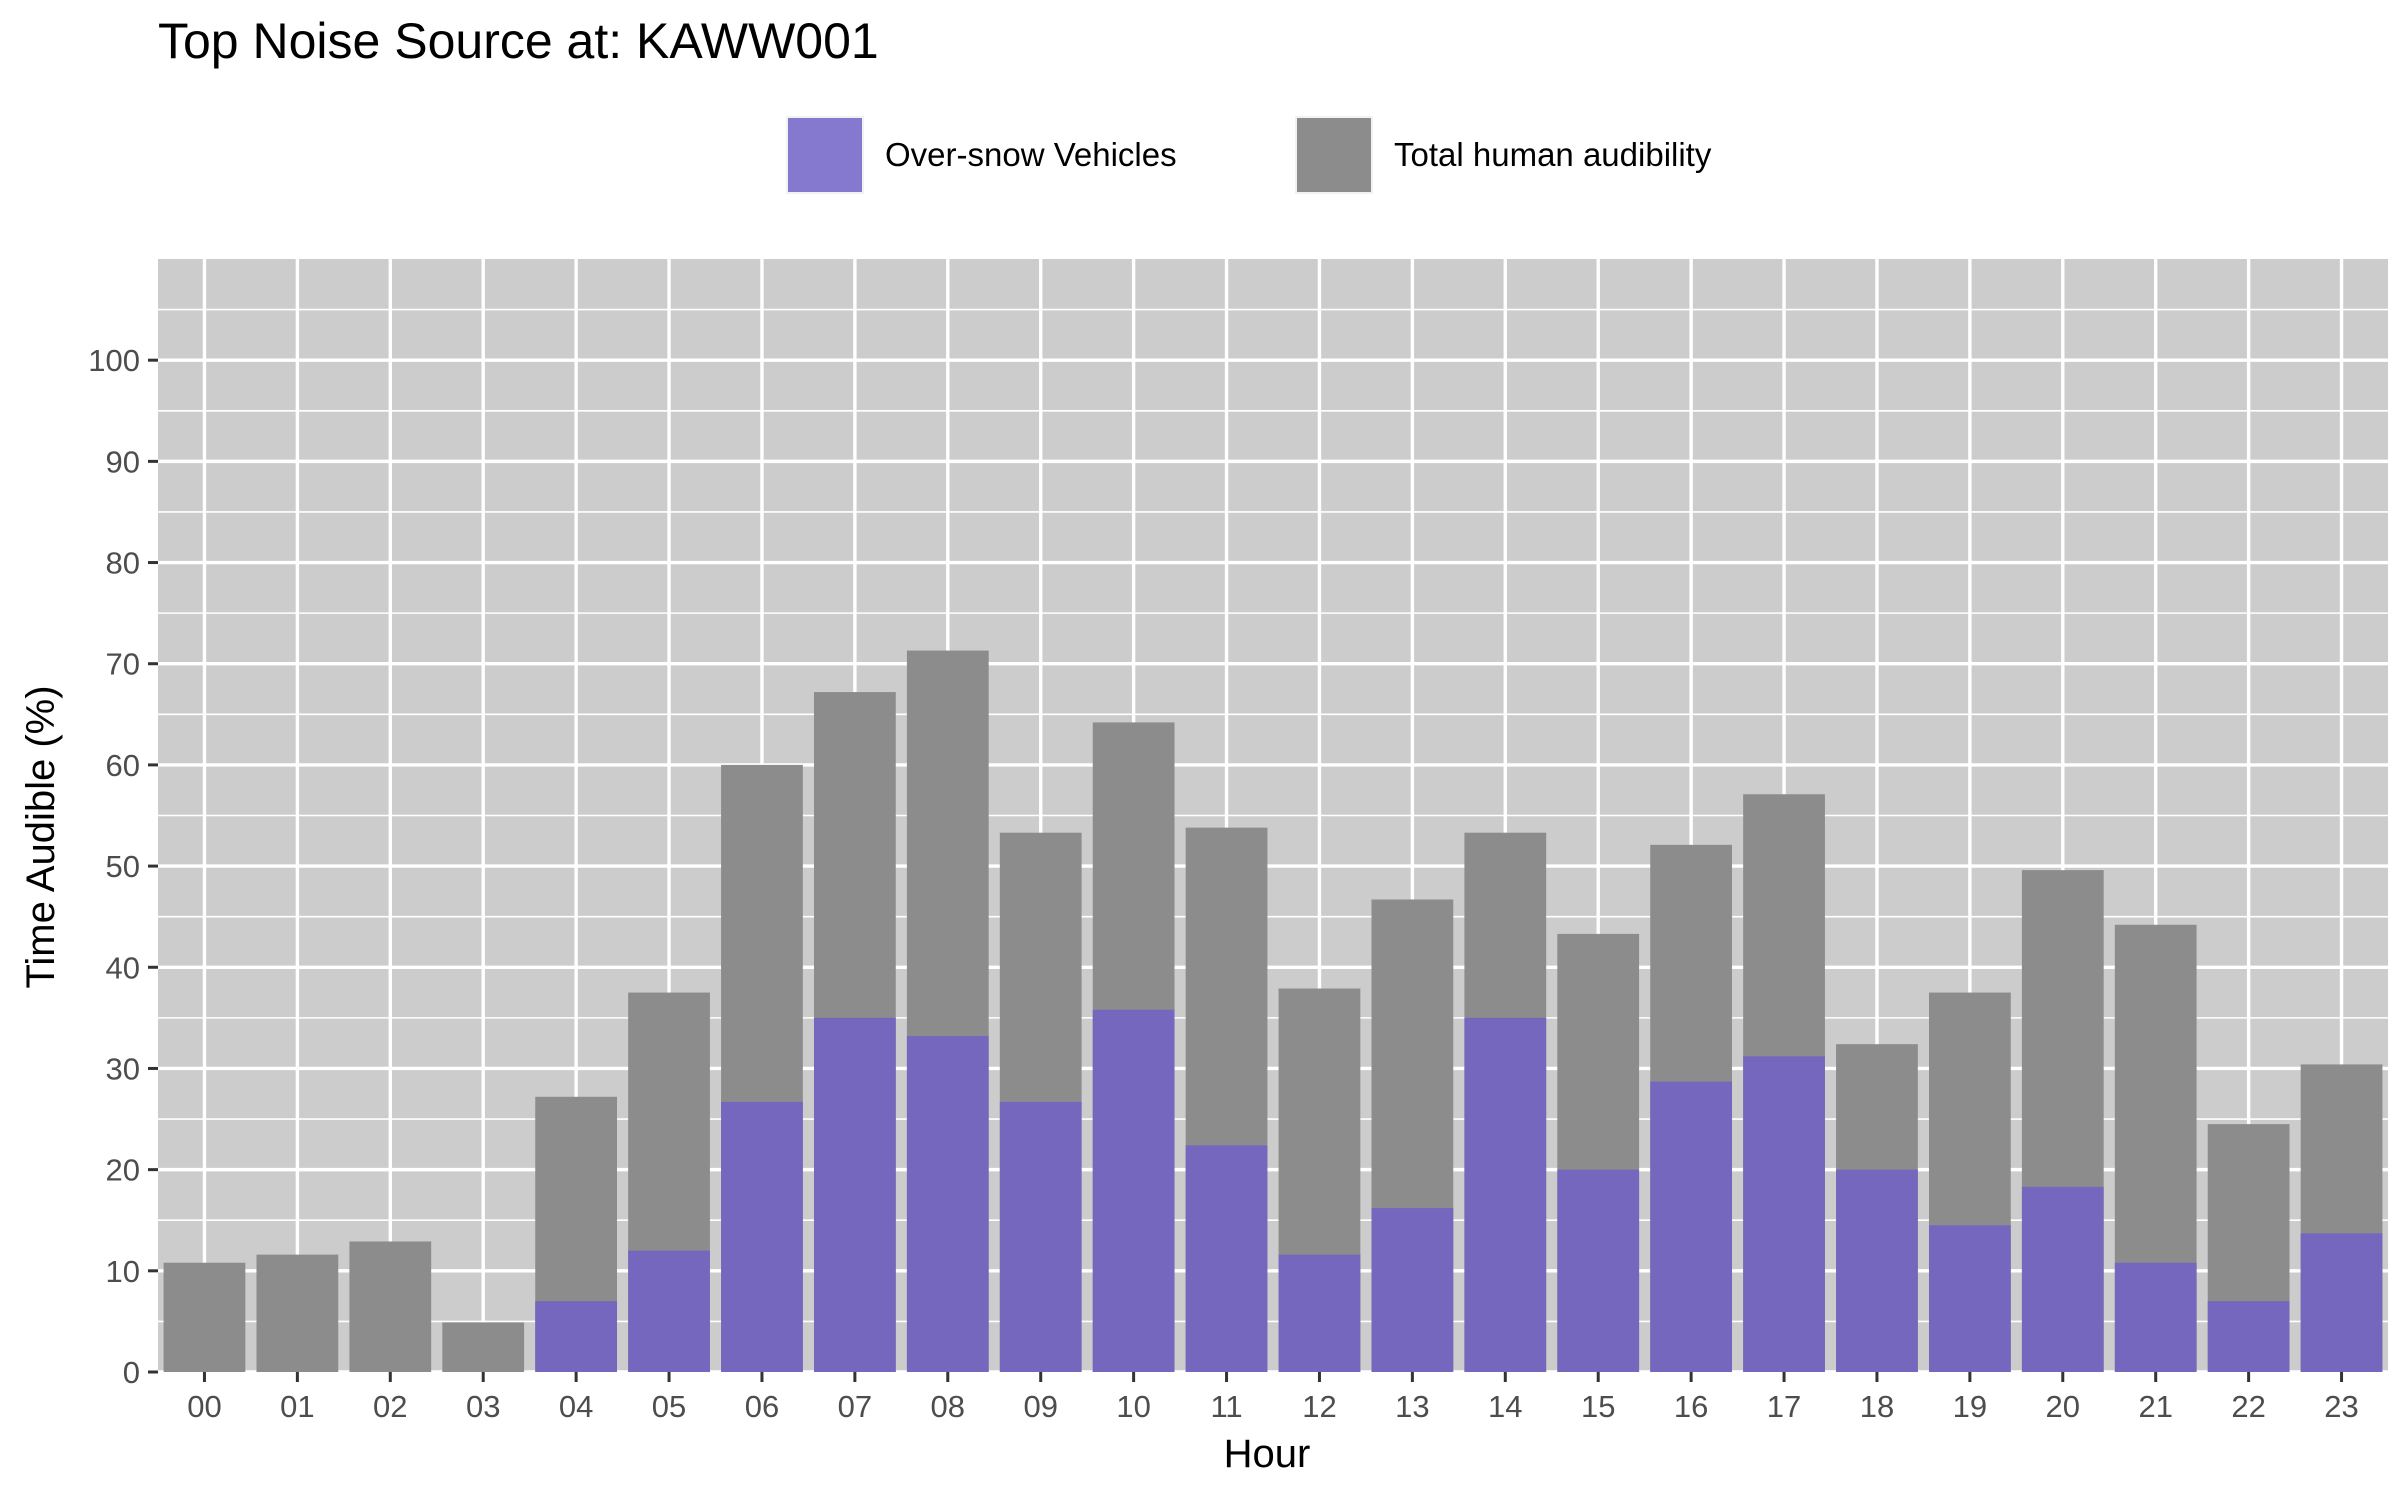  What do you see at coordinates (390, 1406) in the screenshot?
I see `x-tick-label: 02` at bounding box center [390, 1406].